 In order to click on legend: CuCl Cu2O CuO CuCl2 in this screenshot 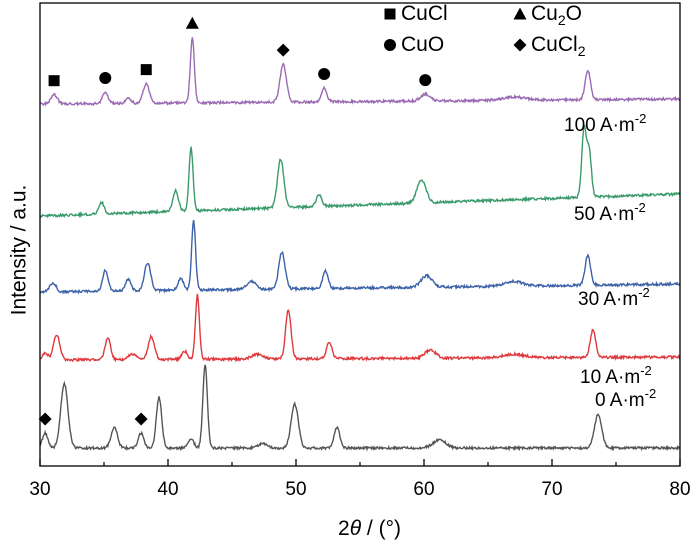, I will do `click(485, 30)`.